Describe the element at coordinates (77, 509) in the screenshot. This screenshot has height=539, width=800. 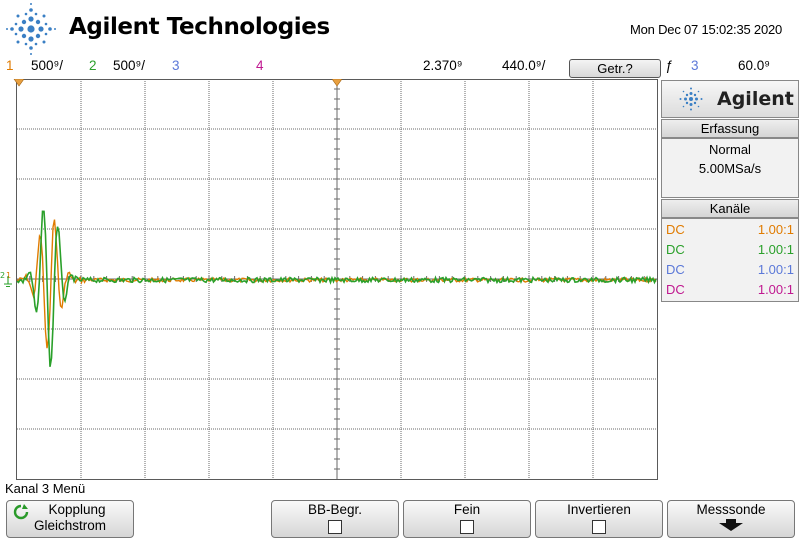
I see `coupling-label: Kopplung` at that location.